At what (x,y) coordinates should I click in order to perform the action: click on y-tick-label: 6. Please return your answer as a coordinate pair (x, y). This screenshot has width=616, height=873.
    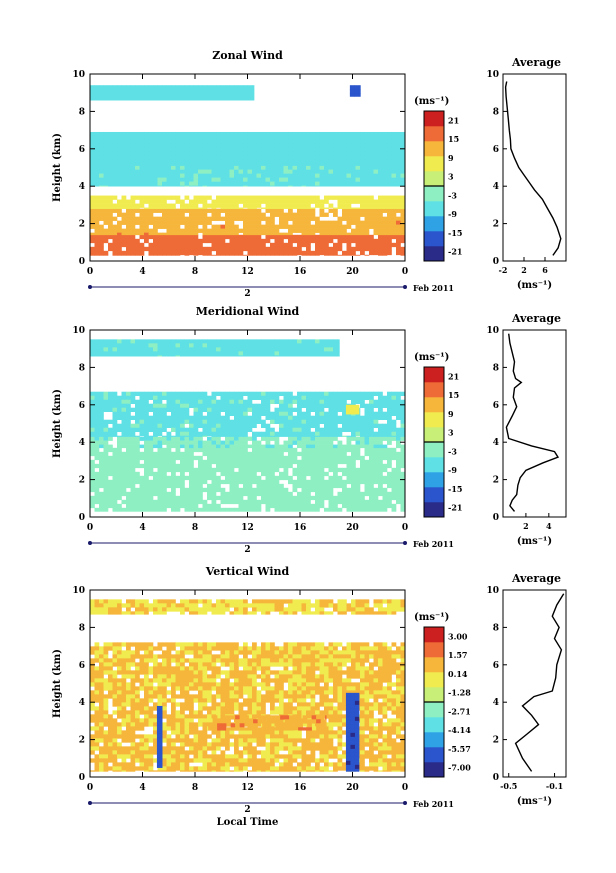
    Looking at the image, I should click on (82, 150).